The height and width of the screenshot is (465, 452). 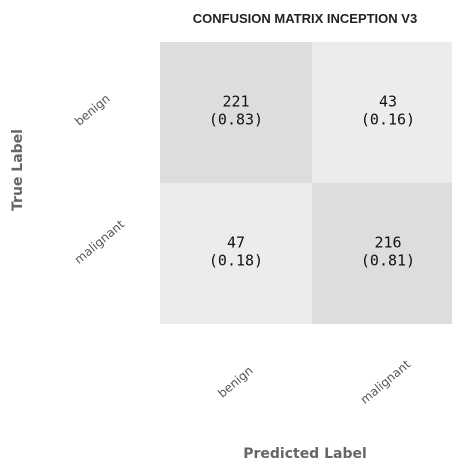 What do you see at coordinates (235, 381) in the screenshot?
I see `x-tick-benign: benign` at bounding box center [235, 381].